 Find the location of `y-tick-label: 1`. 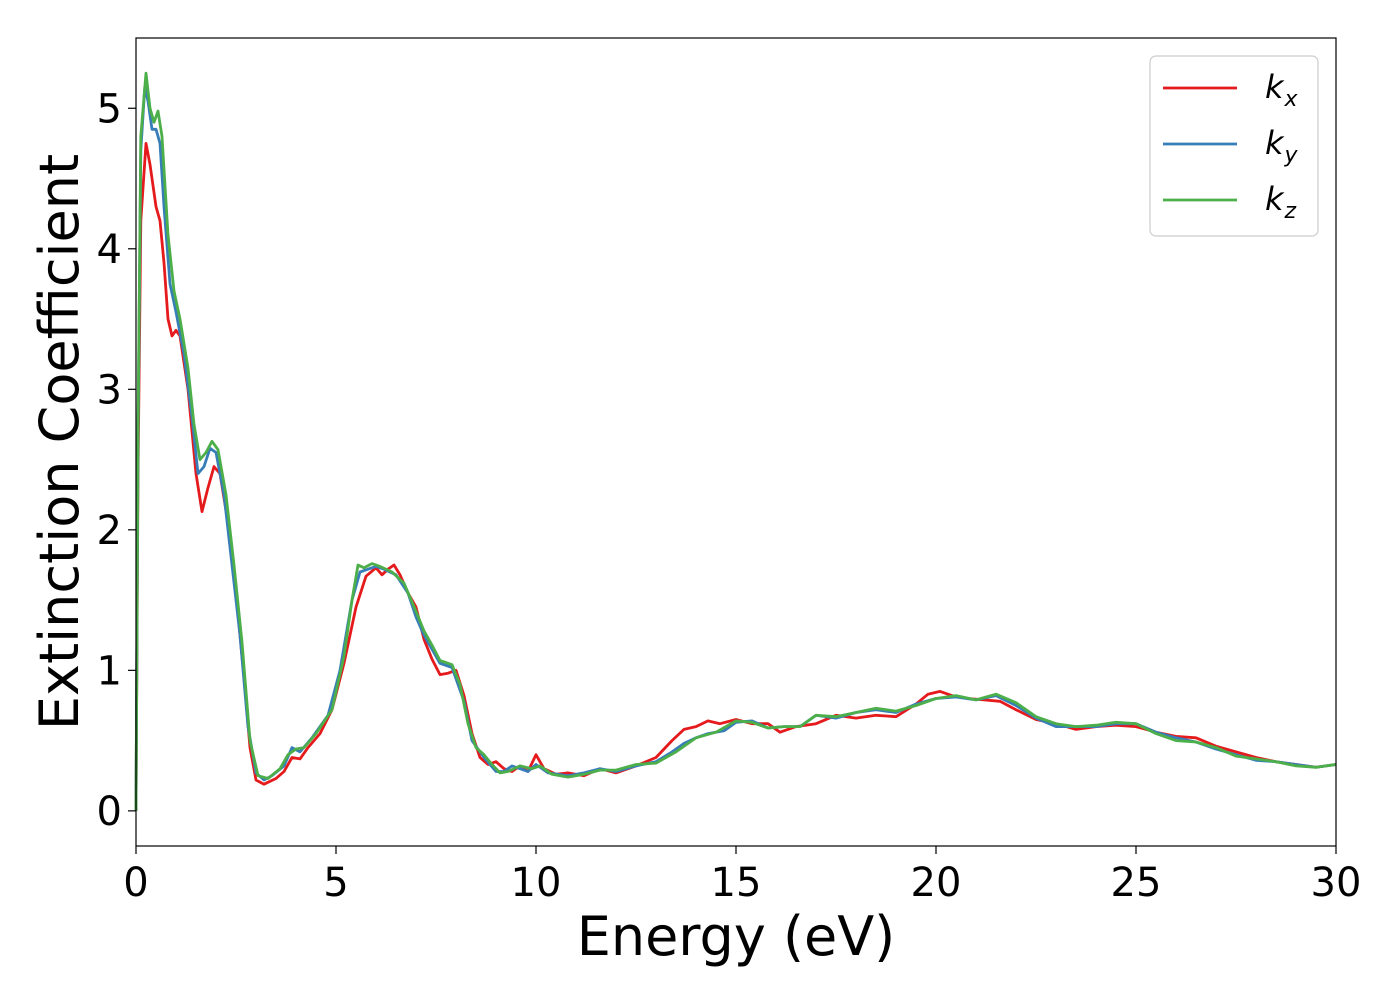

y-tick-label: 1 is located at coordinates (109, 671).